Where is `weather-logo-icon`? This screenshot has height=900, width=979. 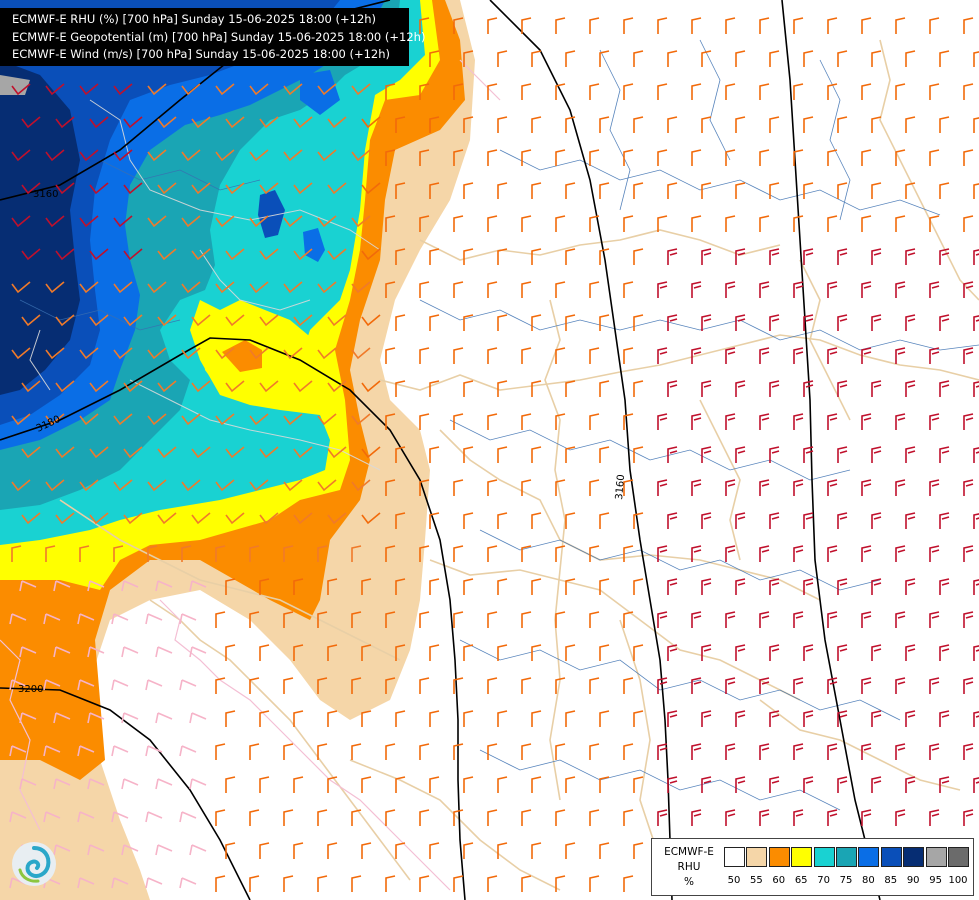
weather-logo-icon is located at coordinates (34, 864).